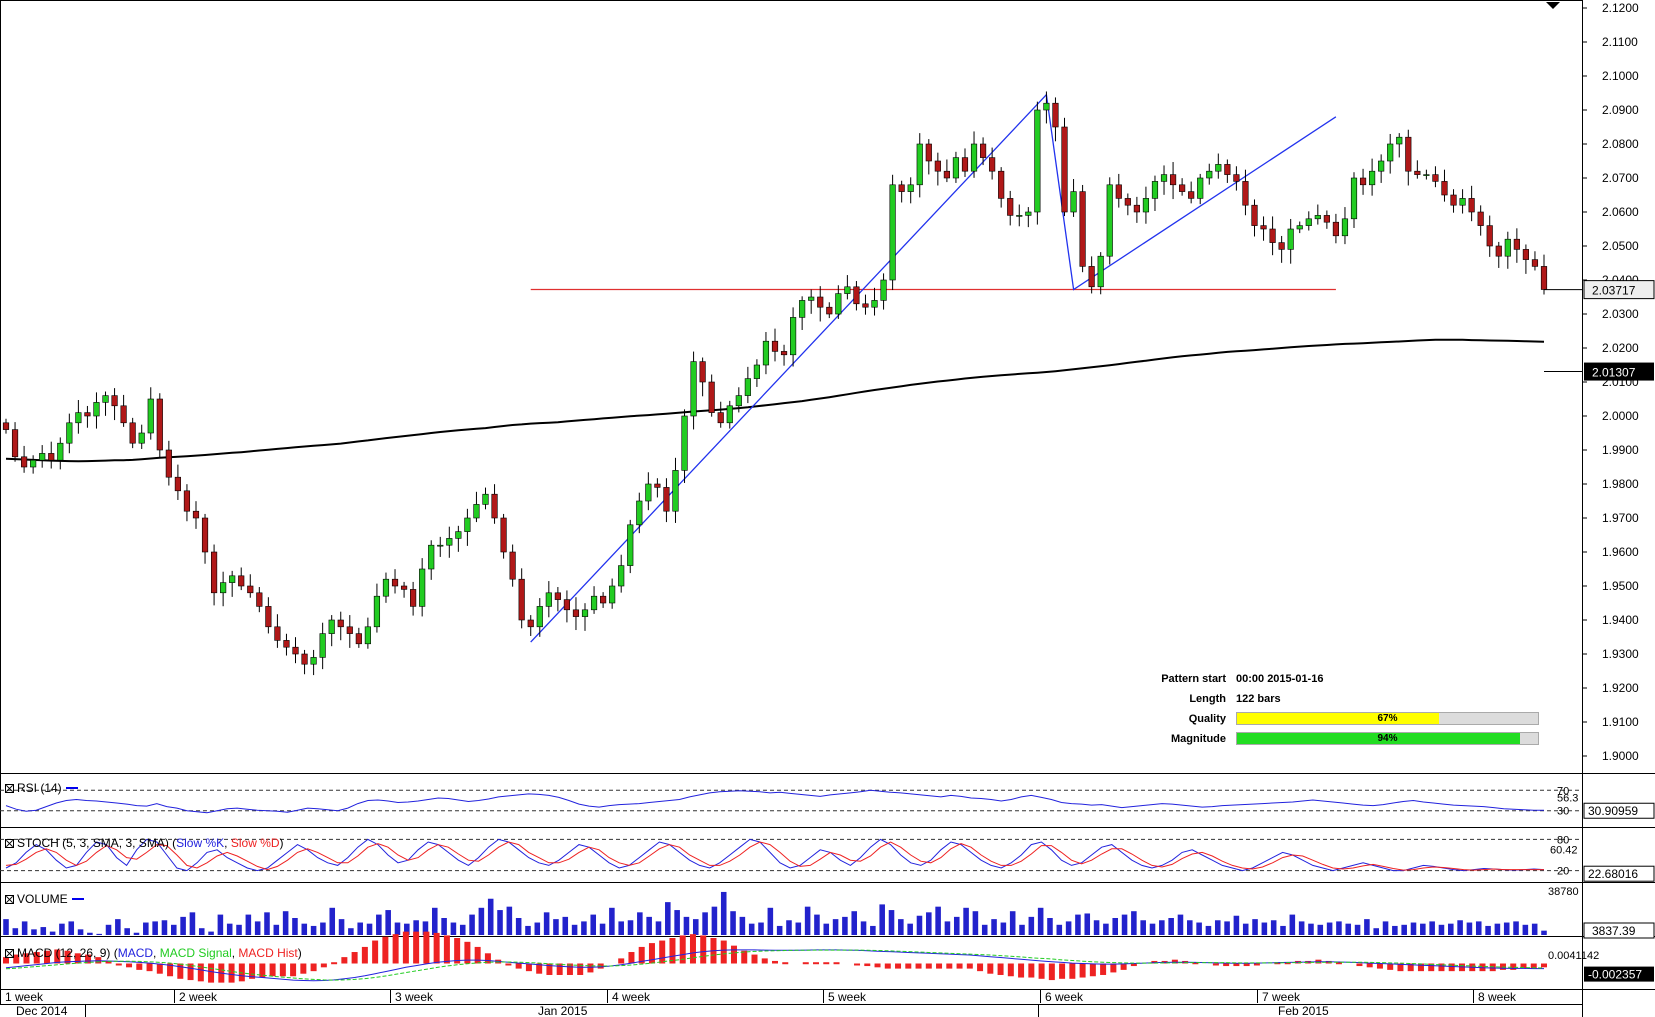  Describe the element at coordinates (255, 843) in the screenshot. I see `stoch-d-legend: Slow %D` at that location.